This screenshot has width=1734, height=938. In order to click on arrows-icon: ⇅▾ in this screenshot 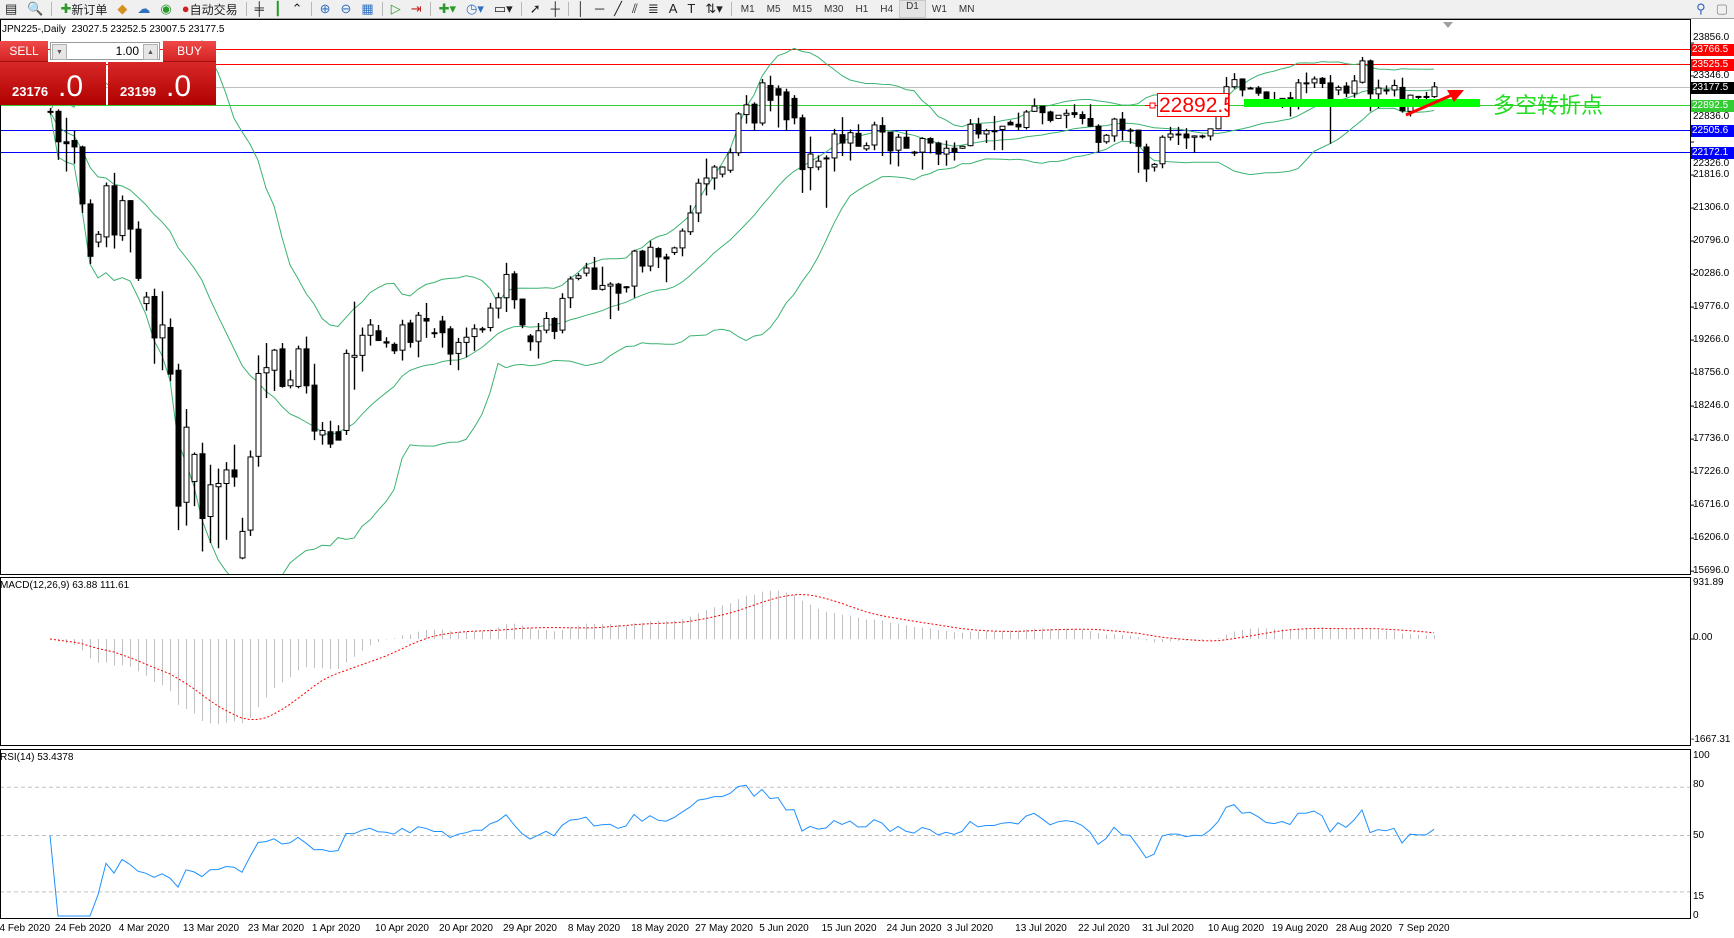, I will do `click(714, 8)`.